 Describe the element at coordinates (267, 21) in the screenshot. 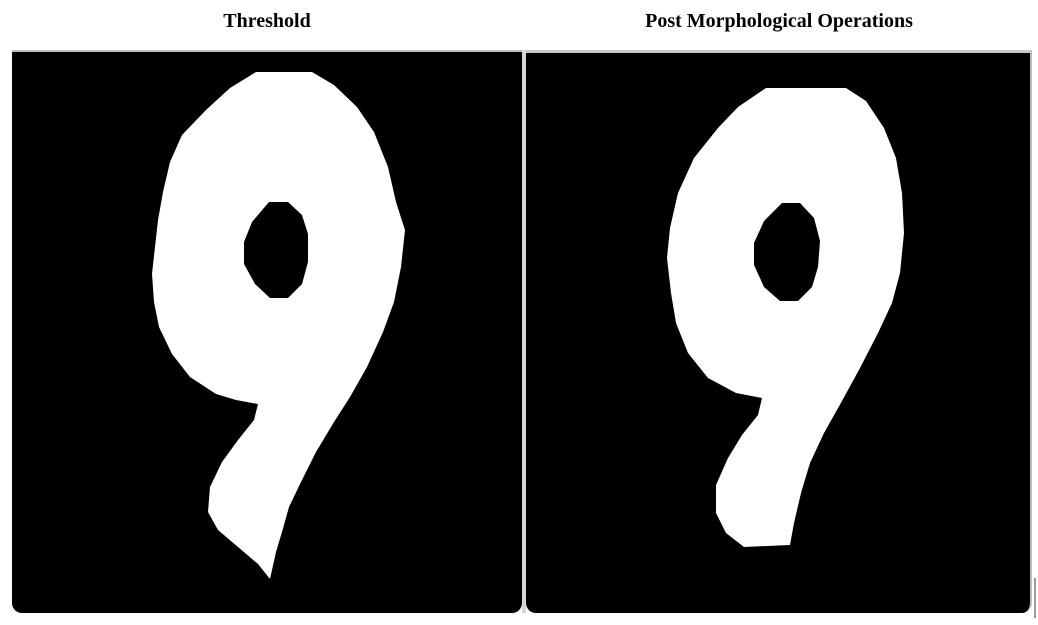

I see `threshold-panel-title: Threshold` at that location.